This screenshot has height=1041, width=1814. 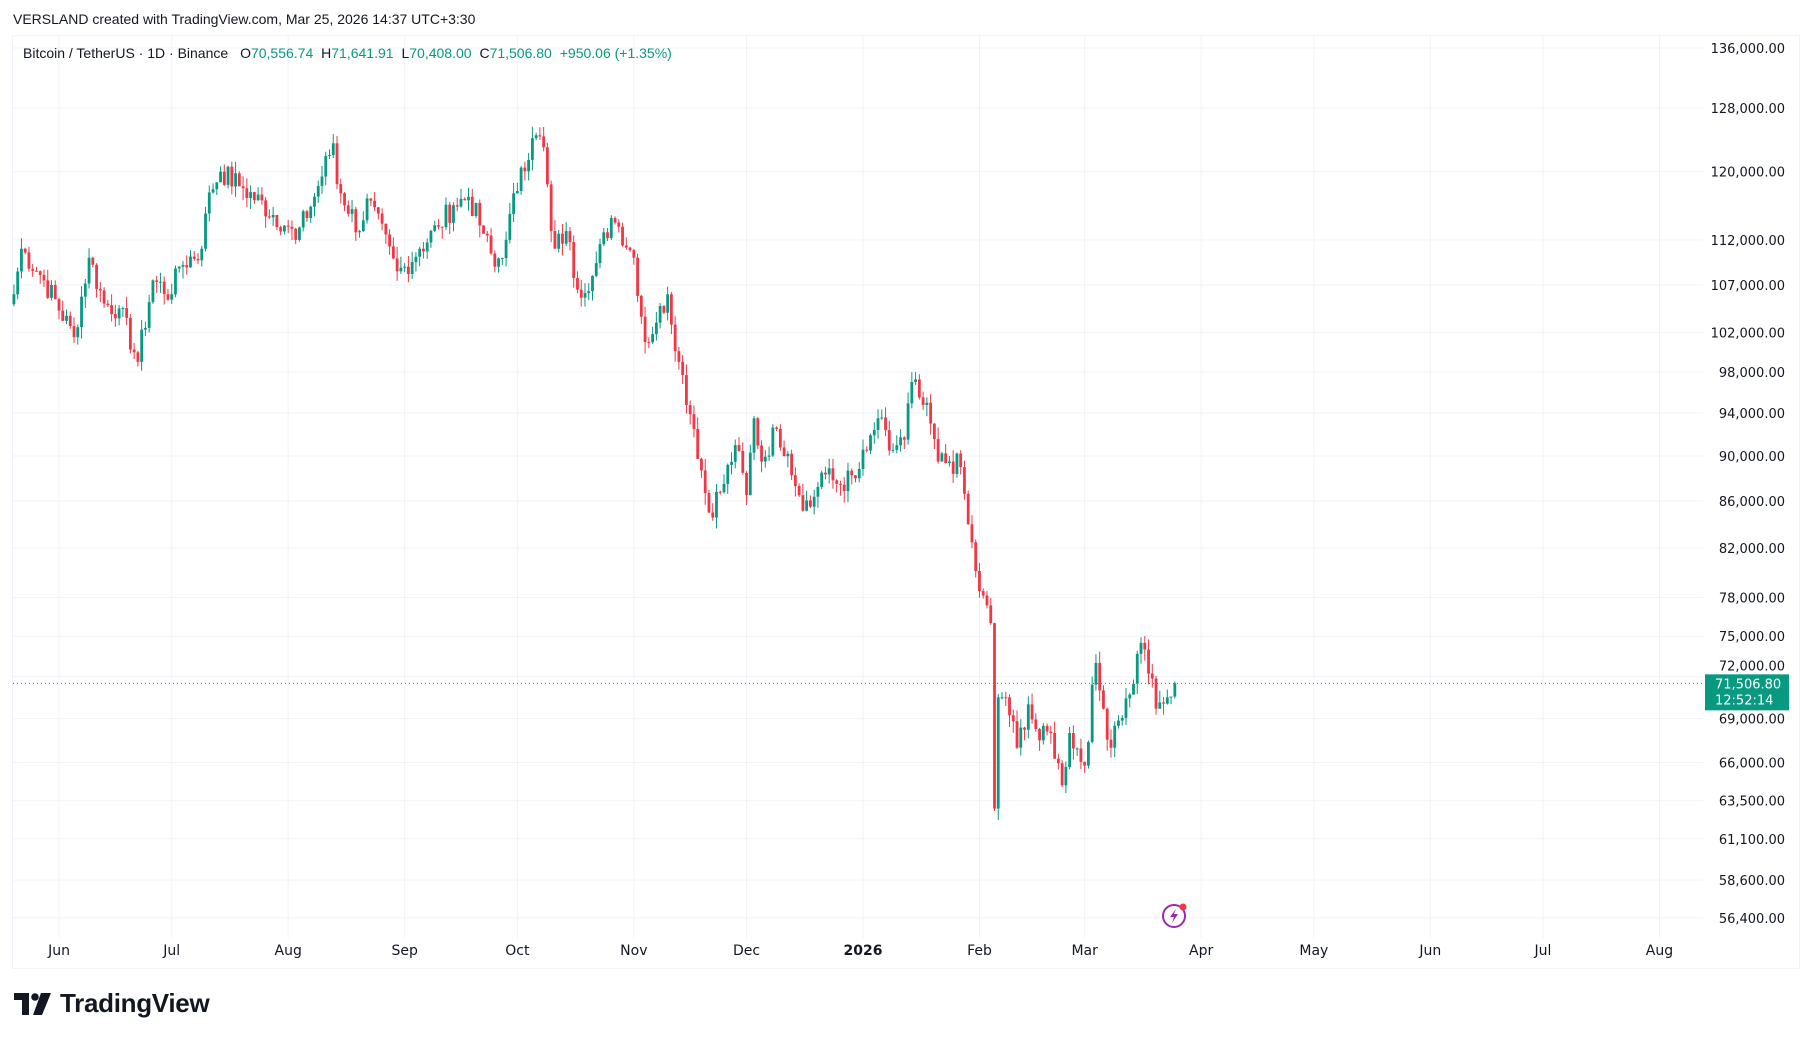 What do you see at coordinates (126, 53) in the screenshot?
I see `symbol-title: Bitcoin / TetherUS · 1D · Binance` at bounding box center [126, 53].